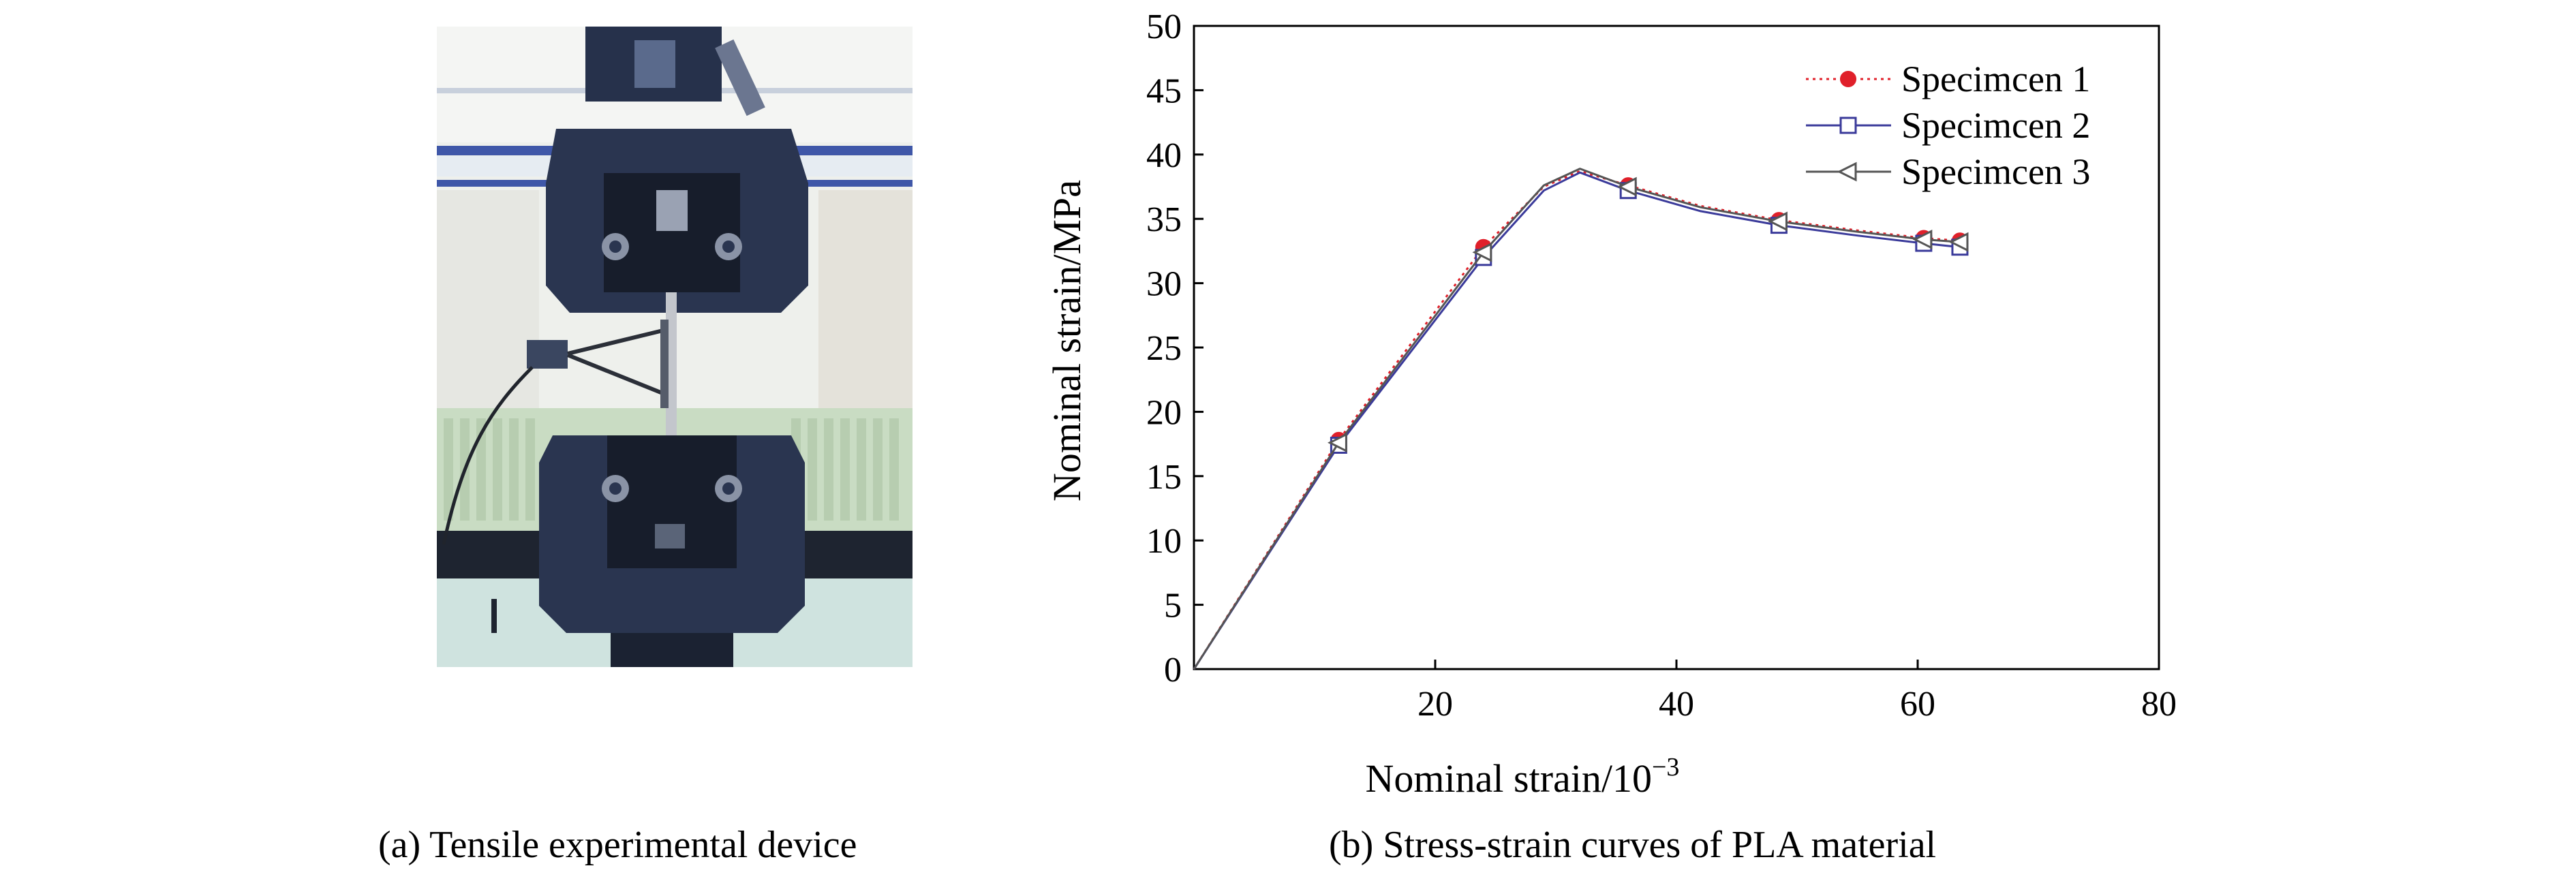 The width and height of the screenshot is (2576, 881). Describe the element at coordinates (1435, 704) in the screenshot. I see `x-tick-label: 20` at that location.